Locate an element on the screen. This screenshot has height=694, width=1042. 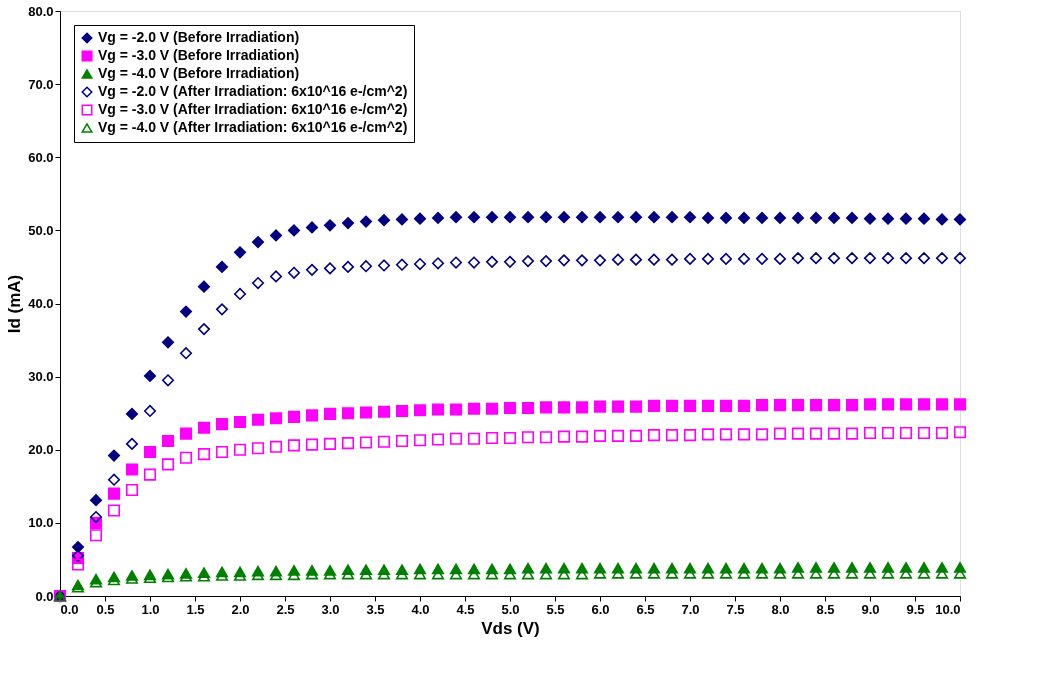
y-tick-label: 60.0 is located at coordinates (41, 157).